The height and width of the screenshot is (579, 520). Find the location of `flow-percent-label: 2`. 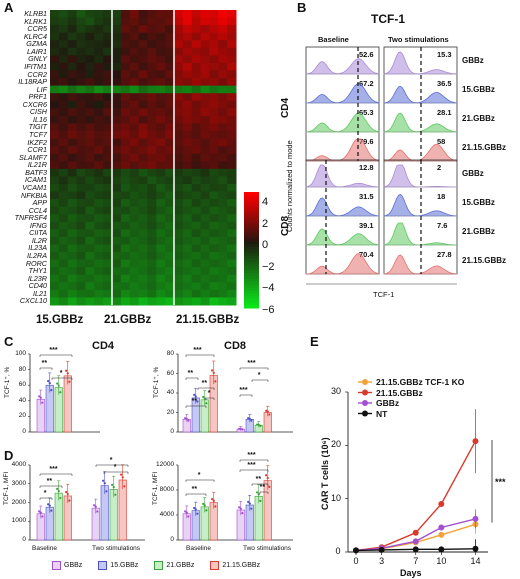

flow-percent-label: 2 is located at coordinates (439, 167).